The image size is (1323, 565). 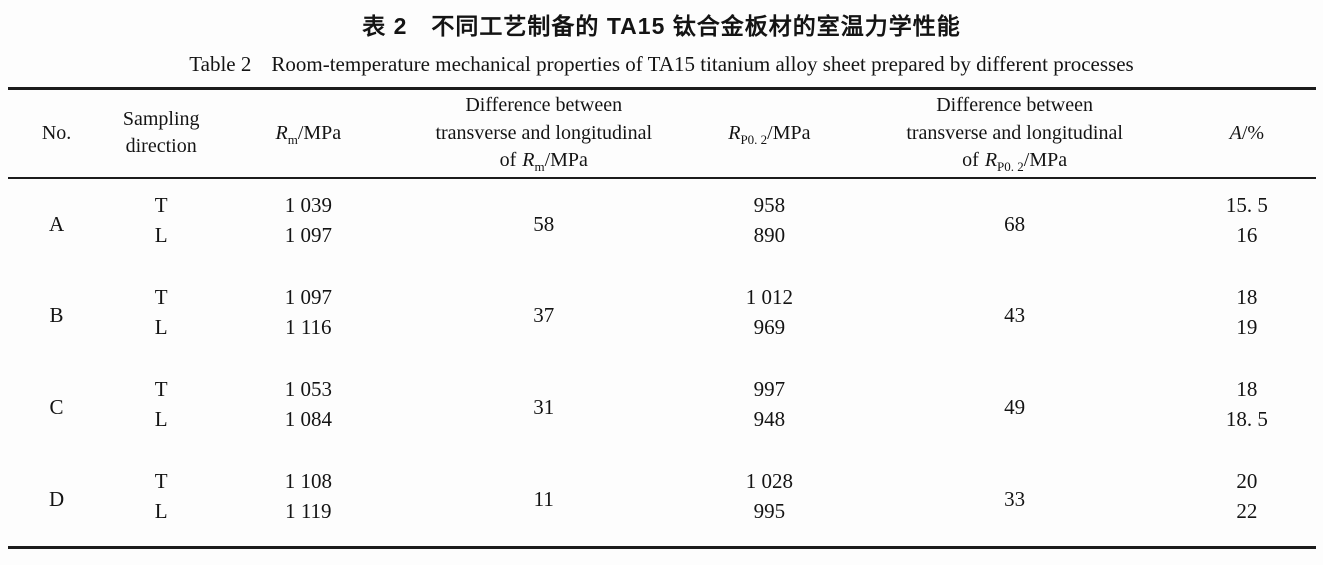 I want to click on table-row: L 1 116 969 19, so click(x=662, y=338).